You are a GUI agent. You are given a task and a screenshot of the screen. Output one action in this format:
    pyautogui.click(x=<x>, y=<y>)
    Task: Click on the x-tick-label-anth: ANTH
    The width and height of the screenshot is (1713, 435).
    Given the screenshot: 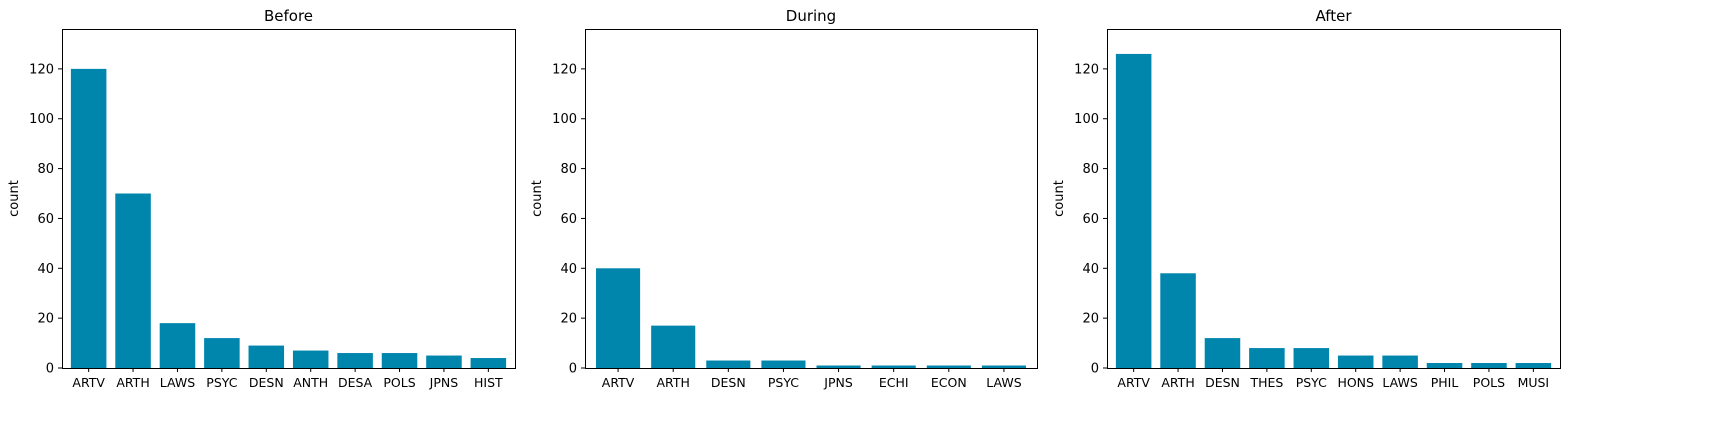 What is the action you would take?
    pyautogui.click(x=310, y=382)
    